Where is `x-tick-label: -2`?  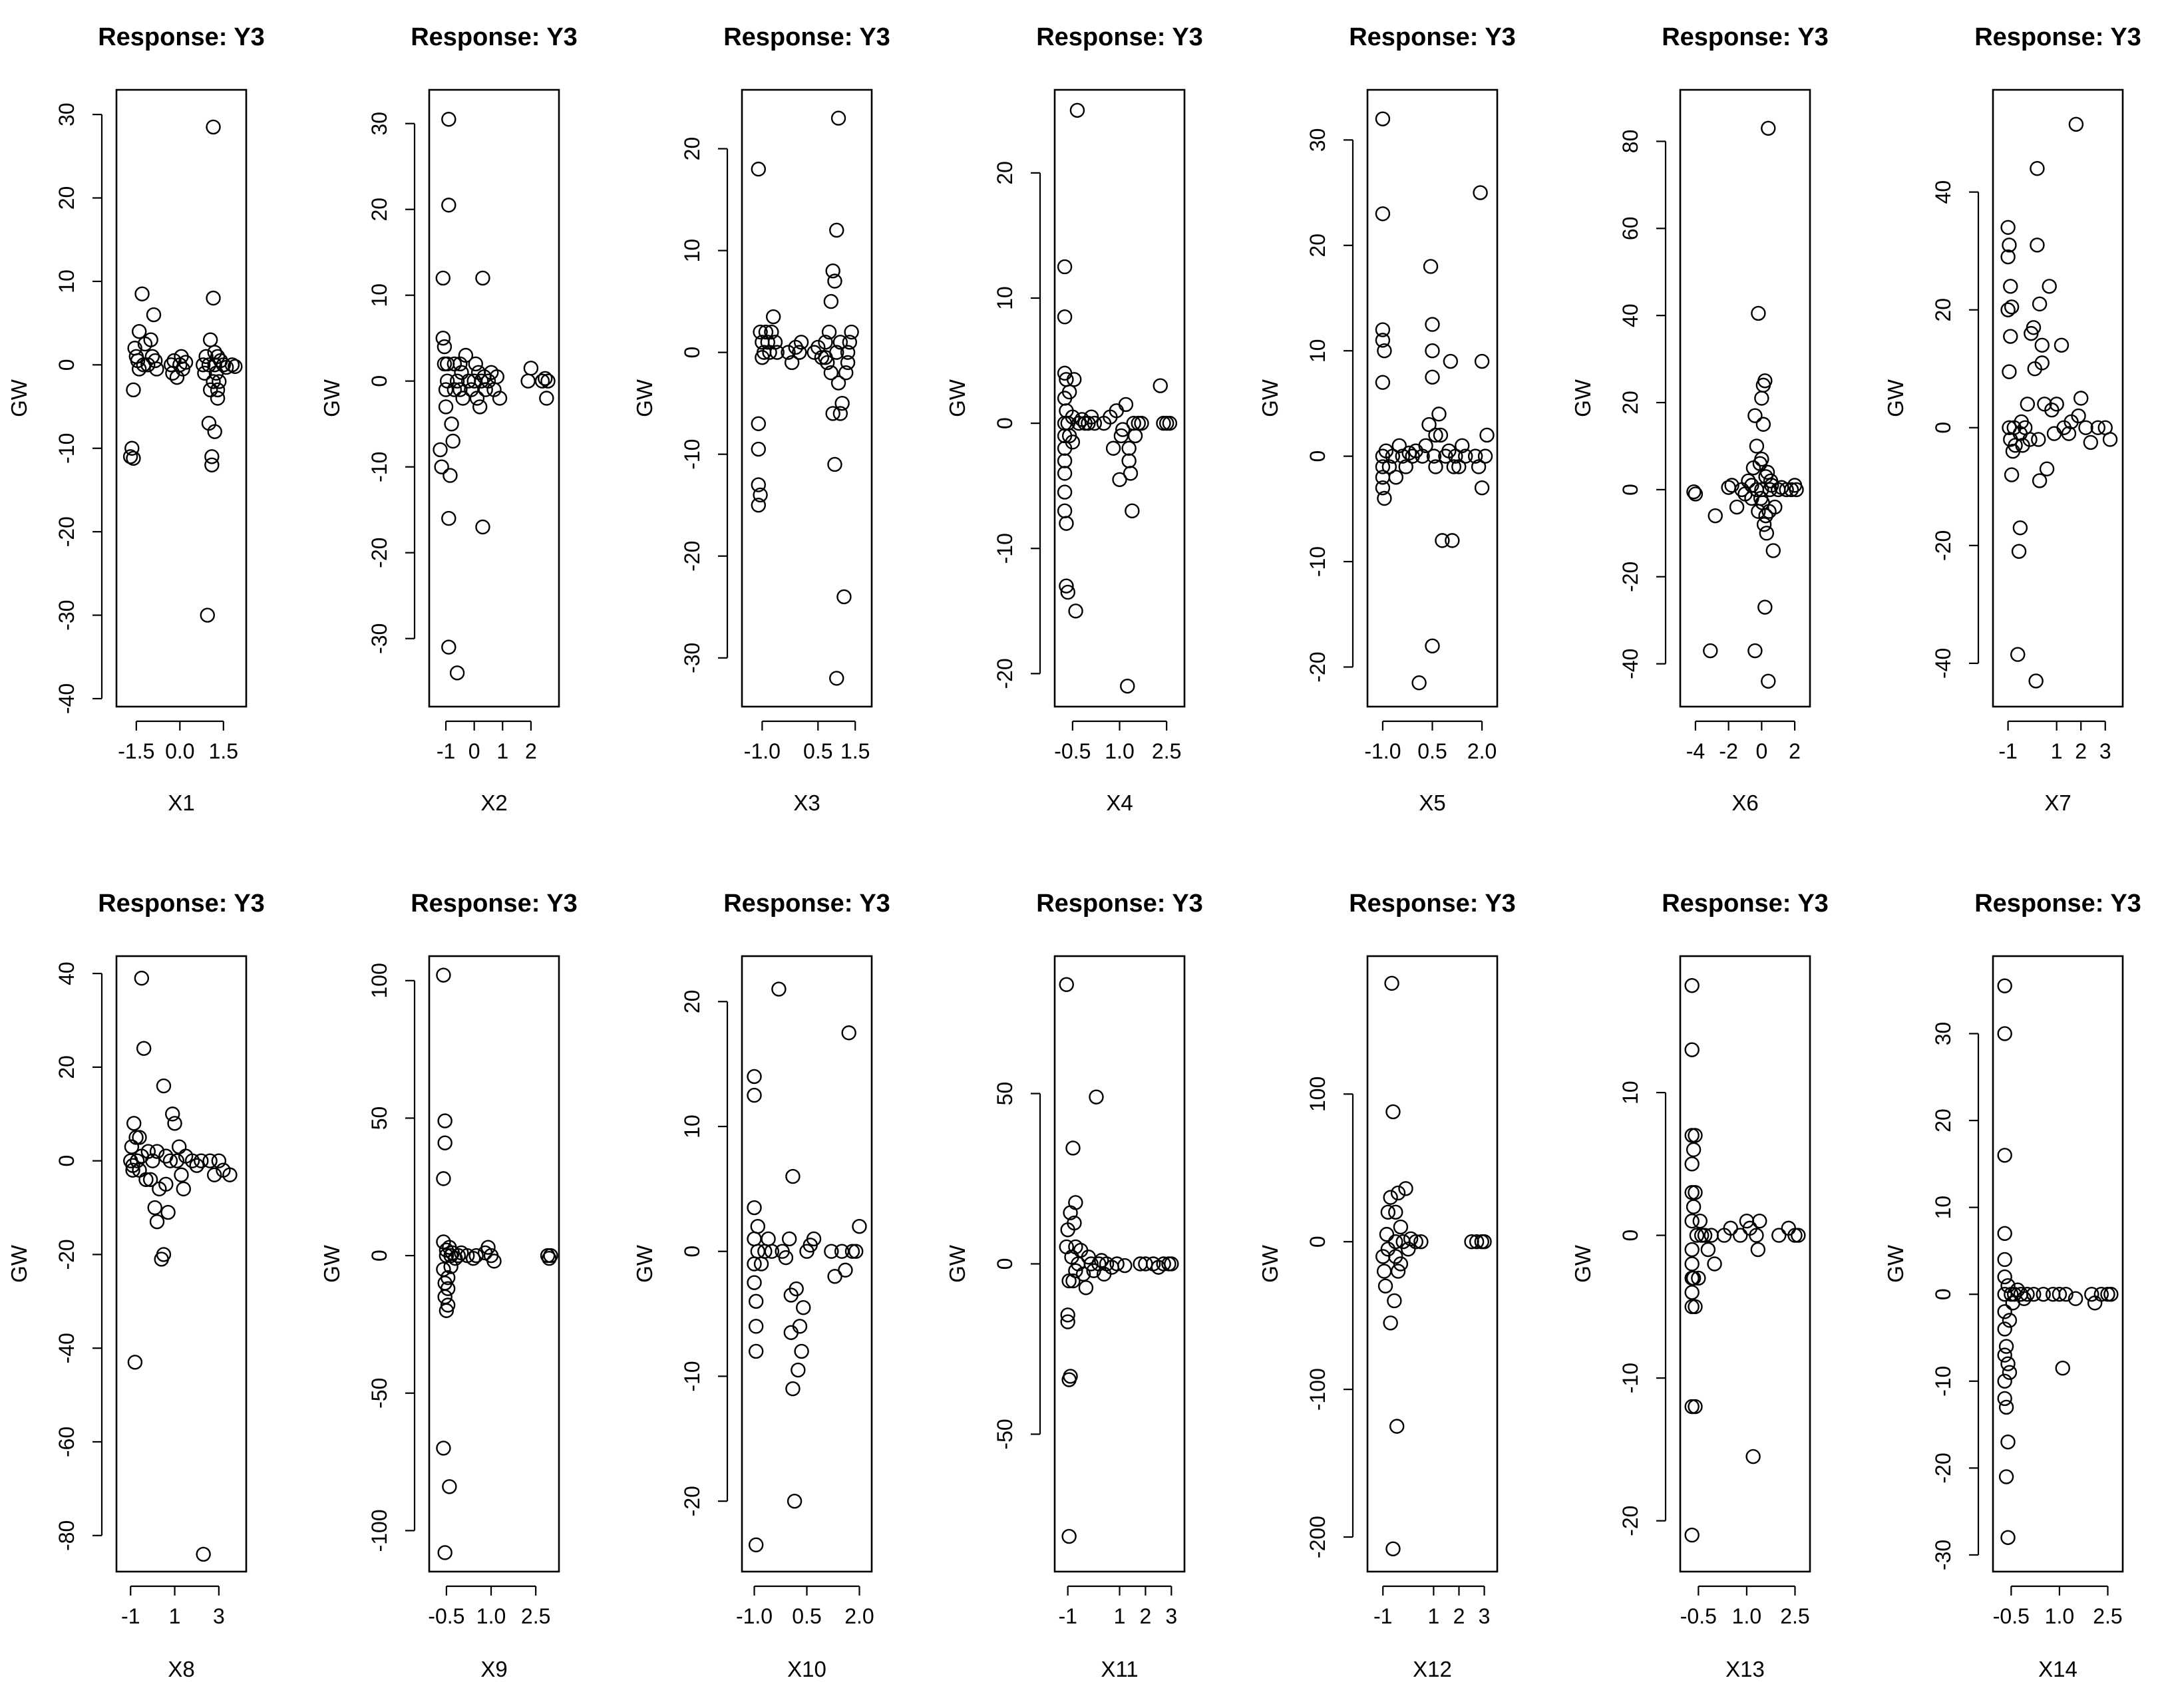
x-tick-label: -2 is located at coordinates (1728, 751).